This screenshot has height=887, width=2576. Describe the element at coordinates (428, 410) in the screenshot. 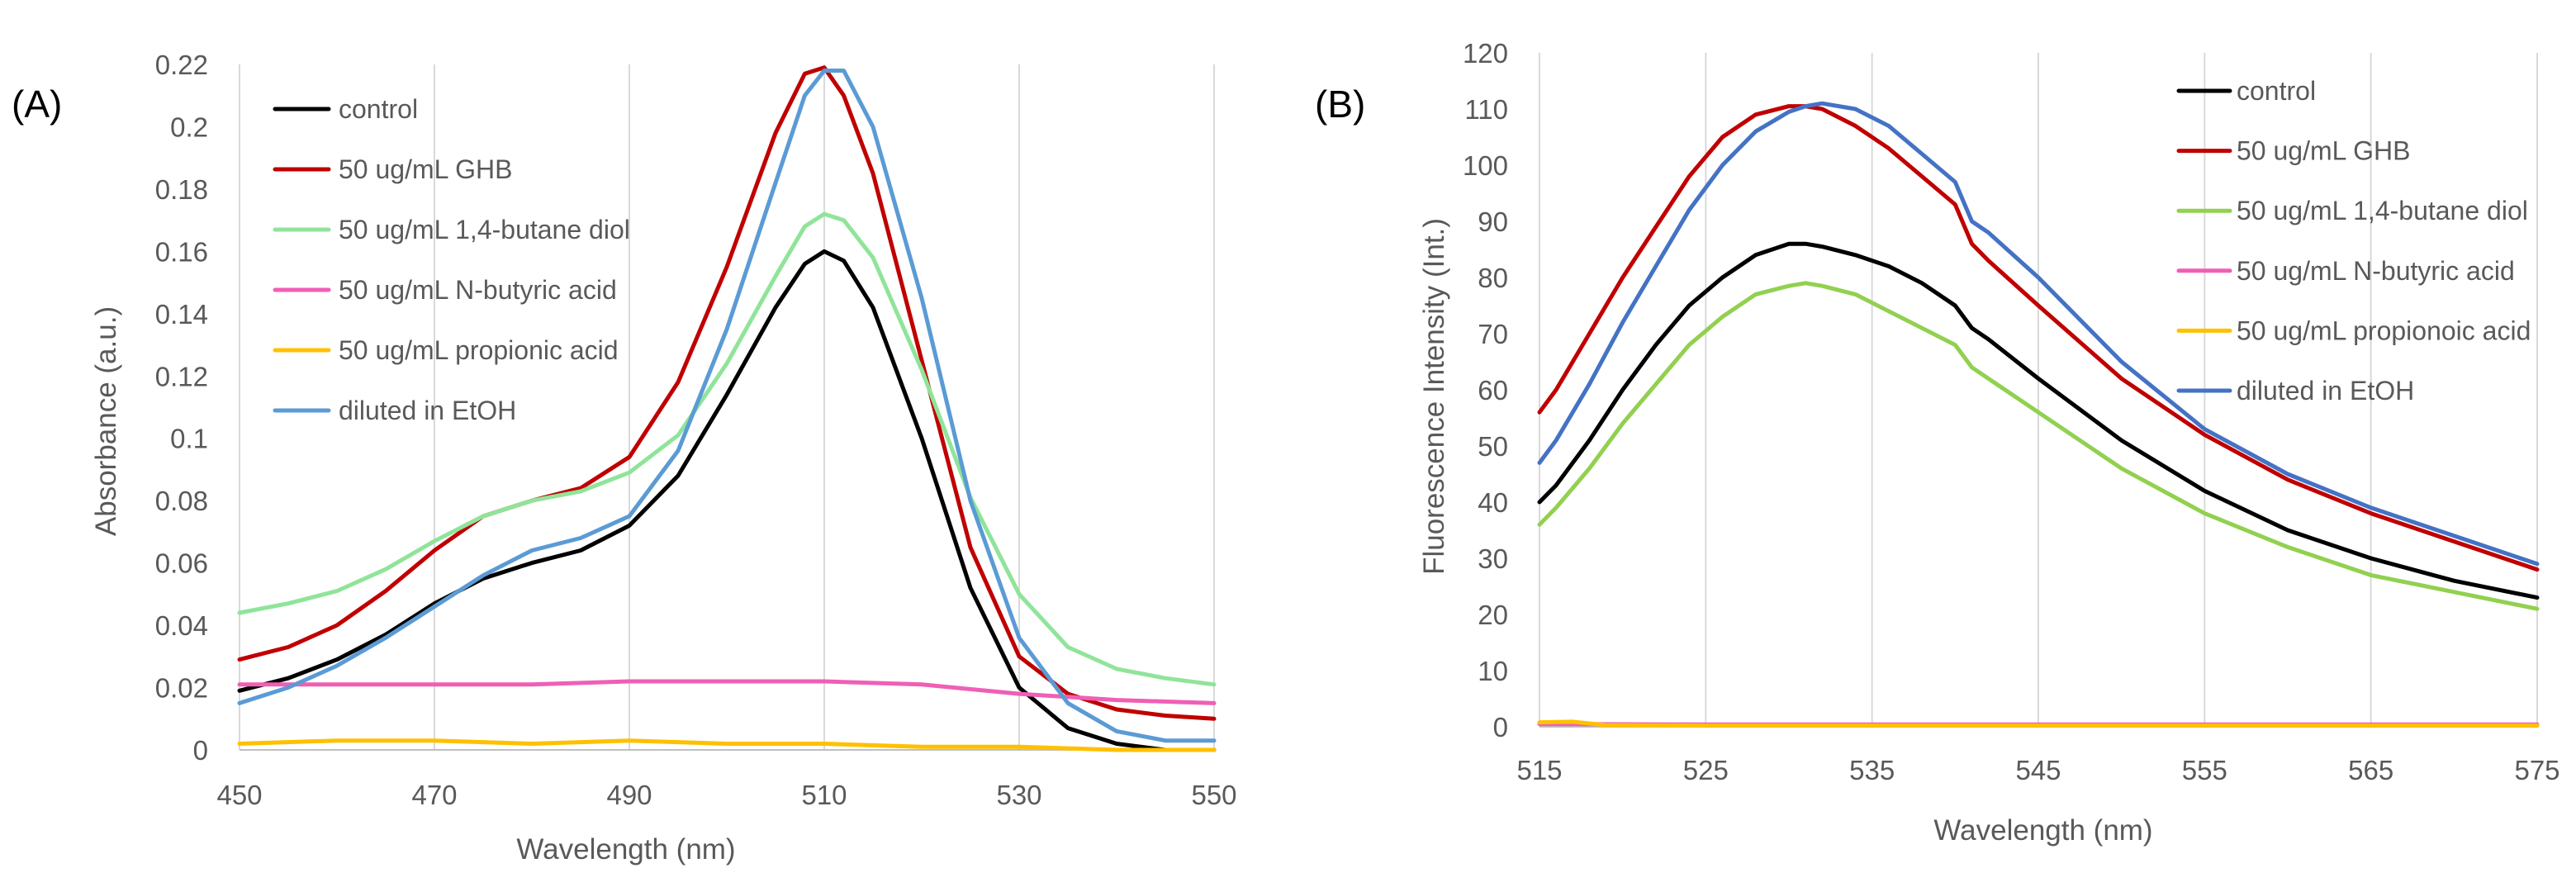

I see `panel-a-legend-label: diluted in EtOH` at that location.